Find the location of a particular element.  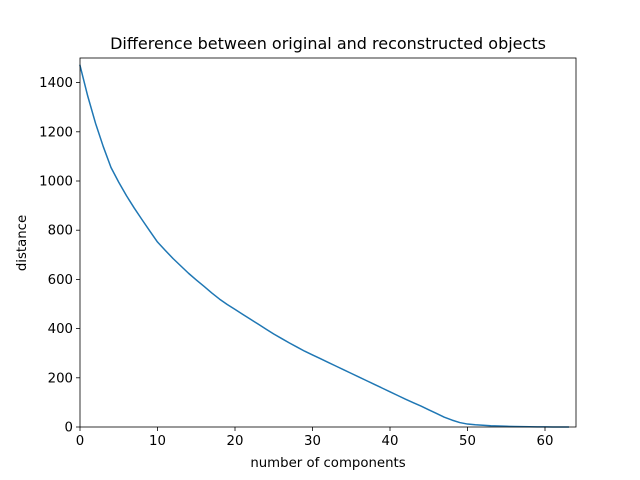

y-tick-label: 1200 is located at coordinates (56, 132).